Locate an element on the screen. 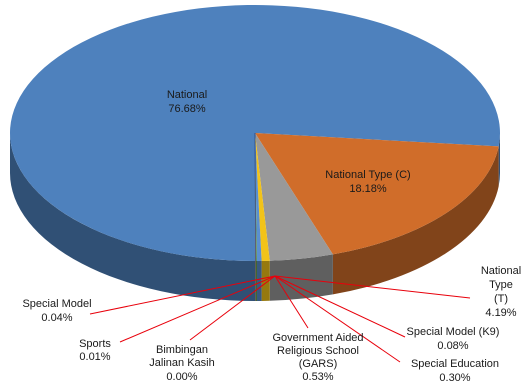 Image resolution: width=523 pixels, height=383 pixels. slice-national-type-c is located at coordinates (377, 194).